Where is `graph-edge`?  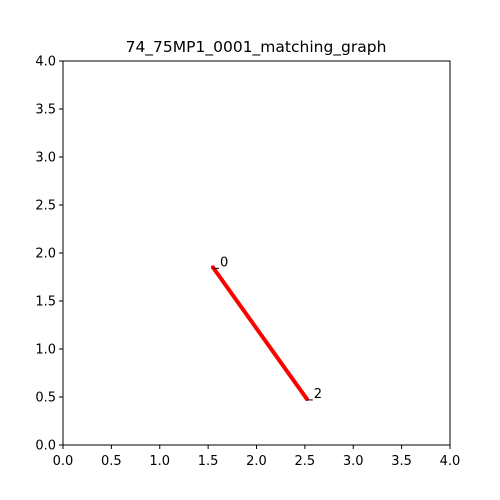 graph-edge is located at coordinates (260, 333).